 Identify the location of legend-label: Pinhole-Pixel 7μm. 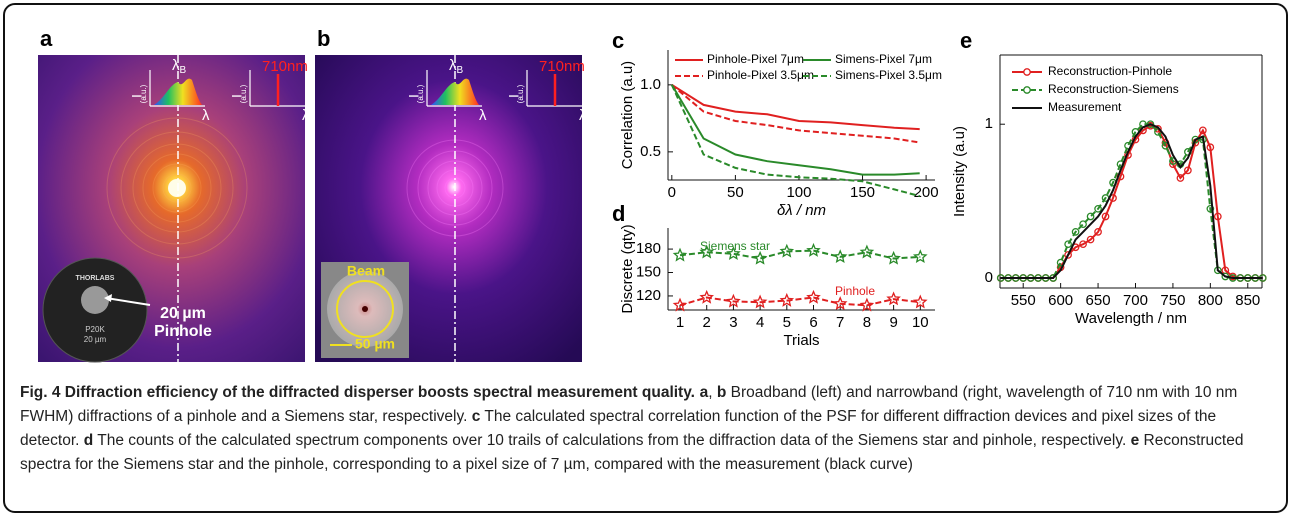
(755, 59).